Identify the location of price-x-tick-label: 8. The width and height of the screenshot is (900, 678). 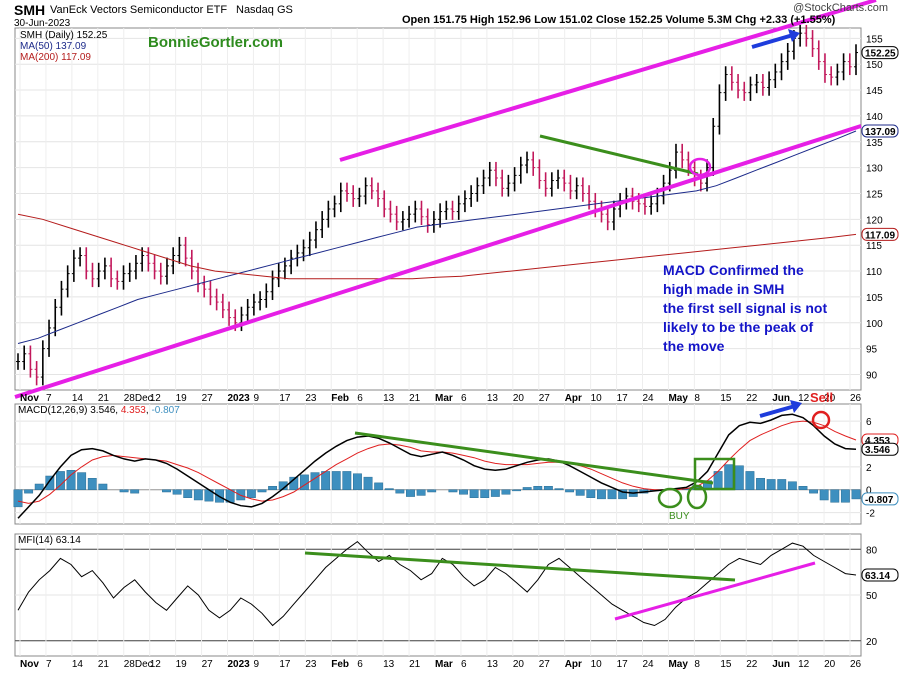
(697, 398).